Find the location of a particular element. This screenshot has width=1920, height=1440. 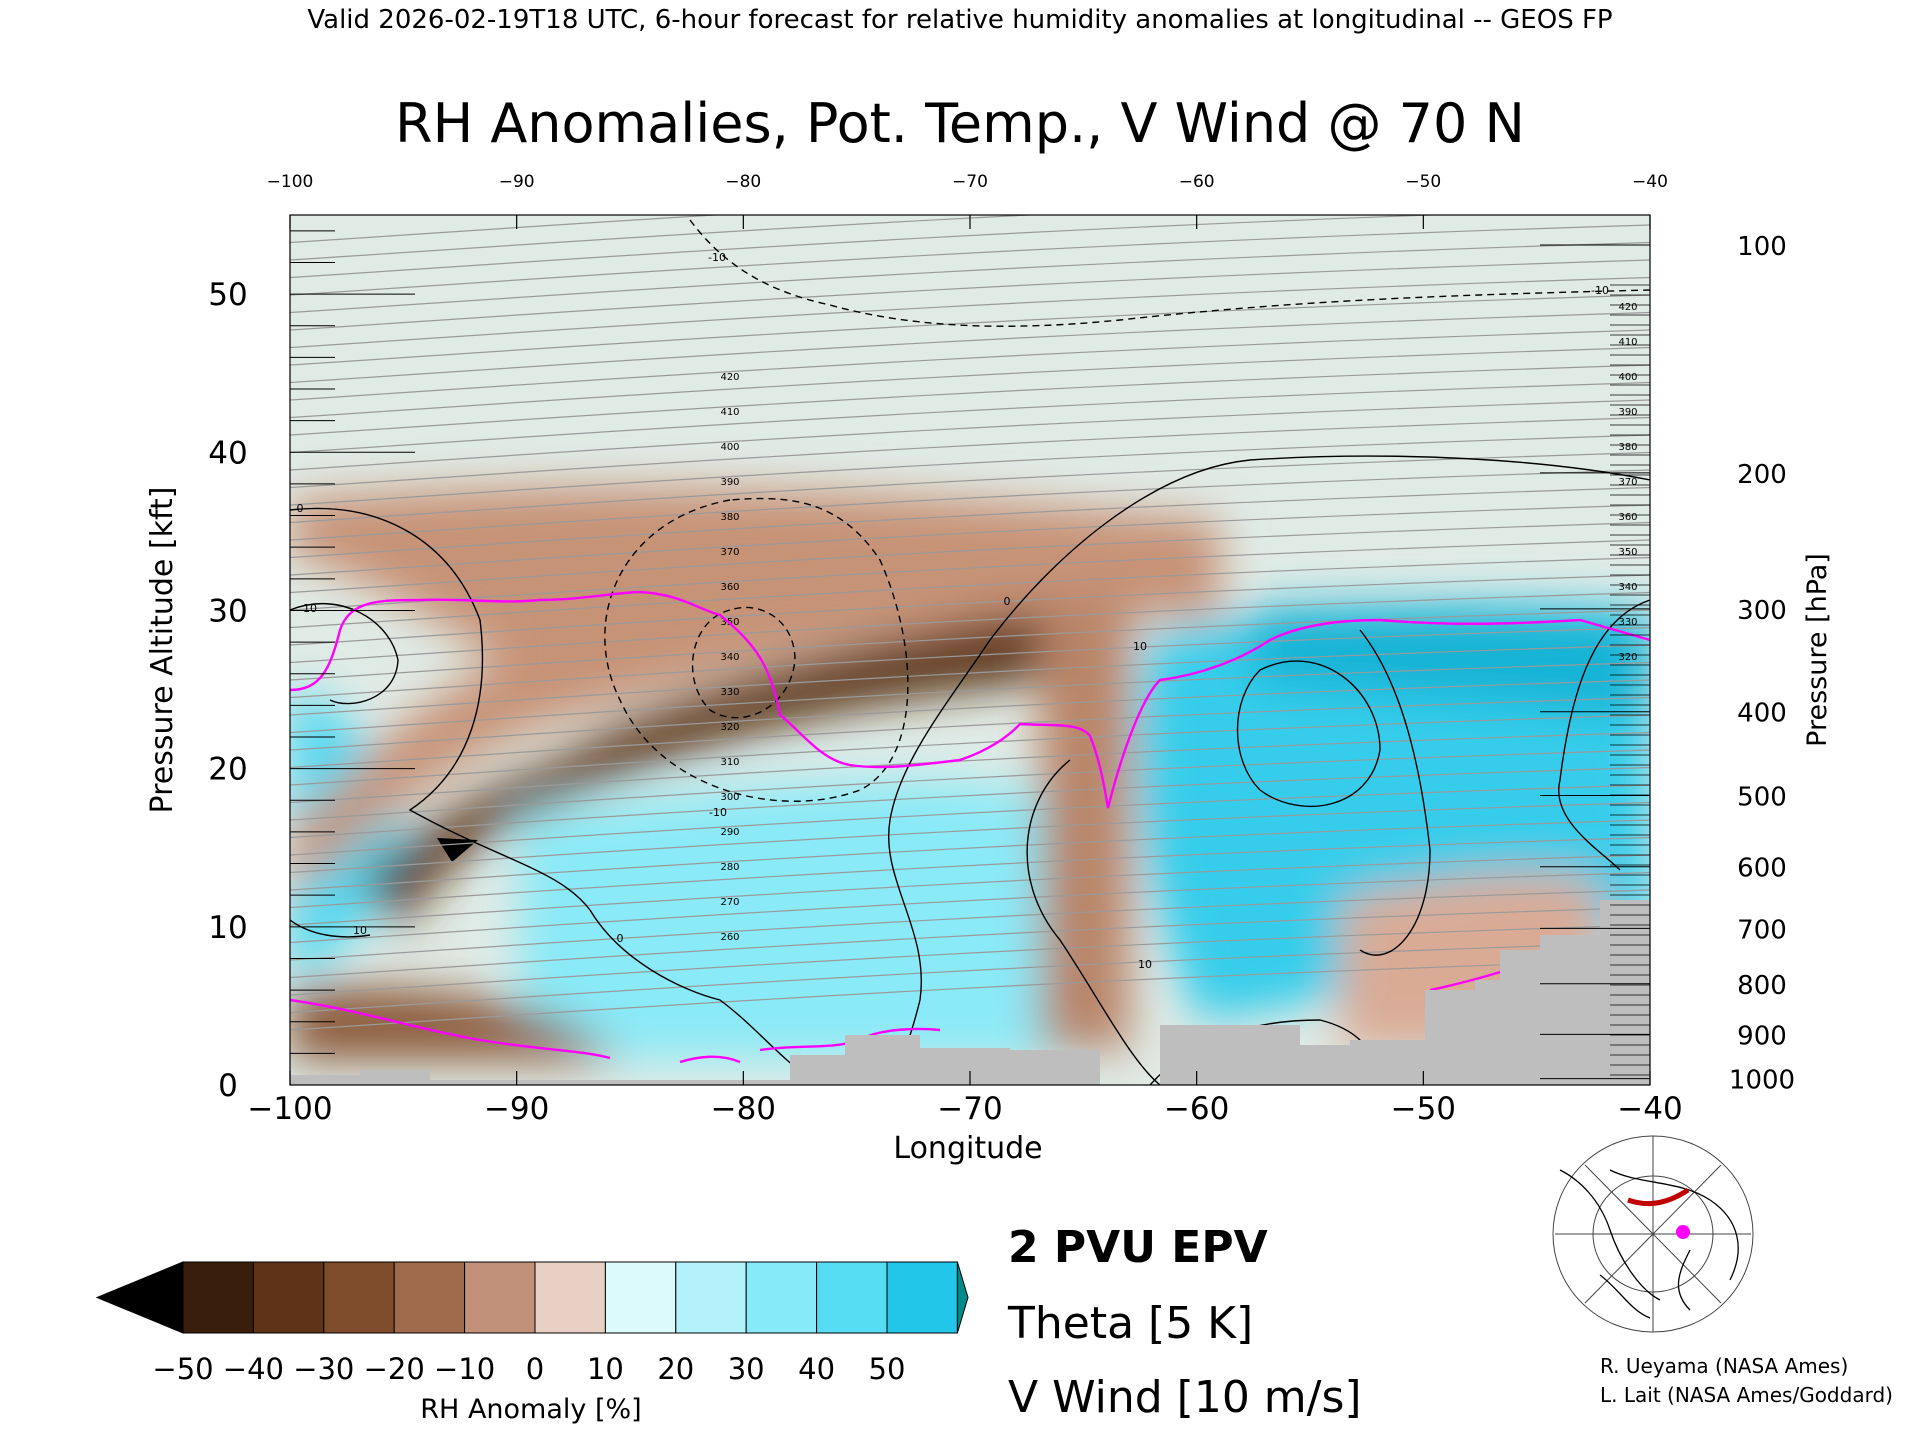

theta-label: 340 is located at coordinates (1627, 587).